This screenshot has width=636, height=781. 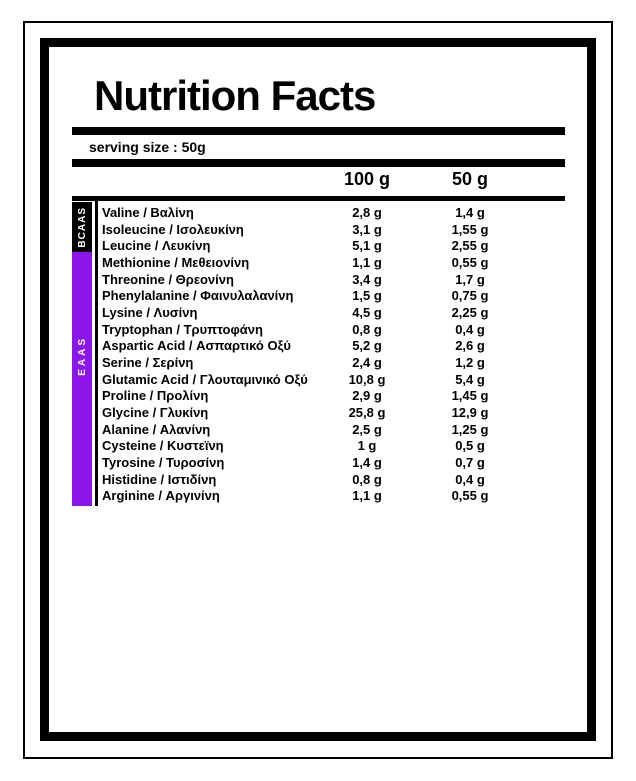 I want to click on value-per-100g: 1,4 g, so click(x=367, y=462).